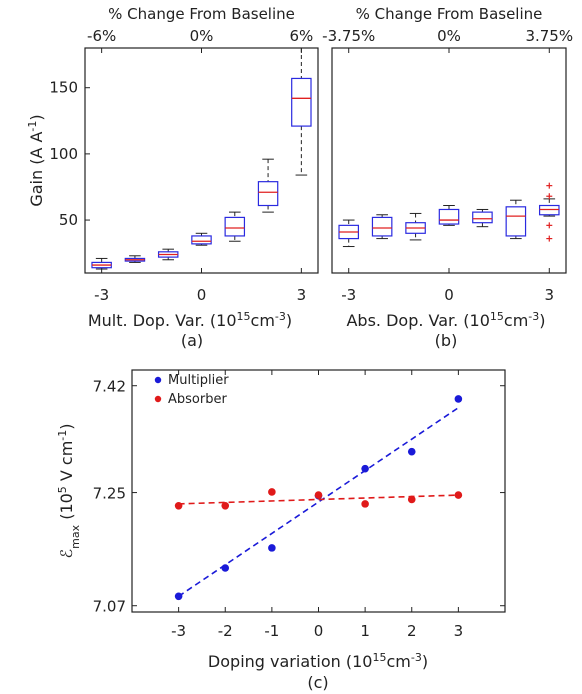 The height and width of the screenshot is (694, 582). What do you see at coordinates (449, 36) in the screenshot?
I see `top-tick-label: 0%` at bounding box center [449, 36].